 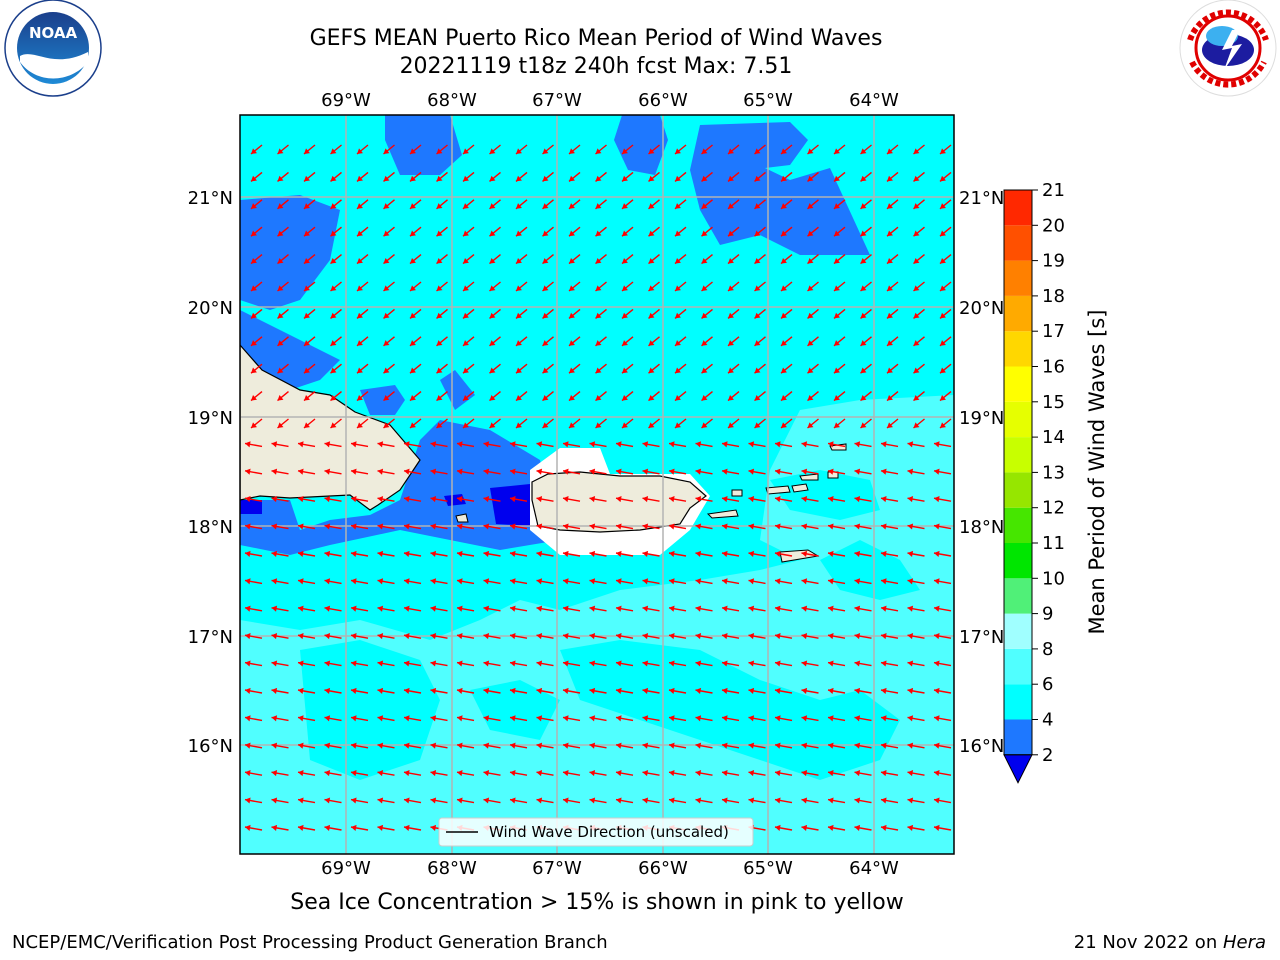 I want to click on colorbar-tick-label: 12, so click(x=1053, y=508).